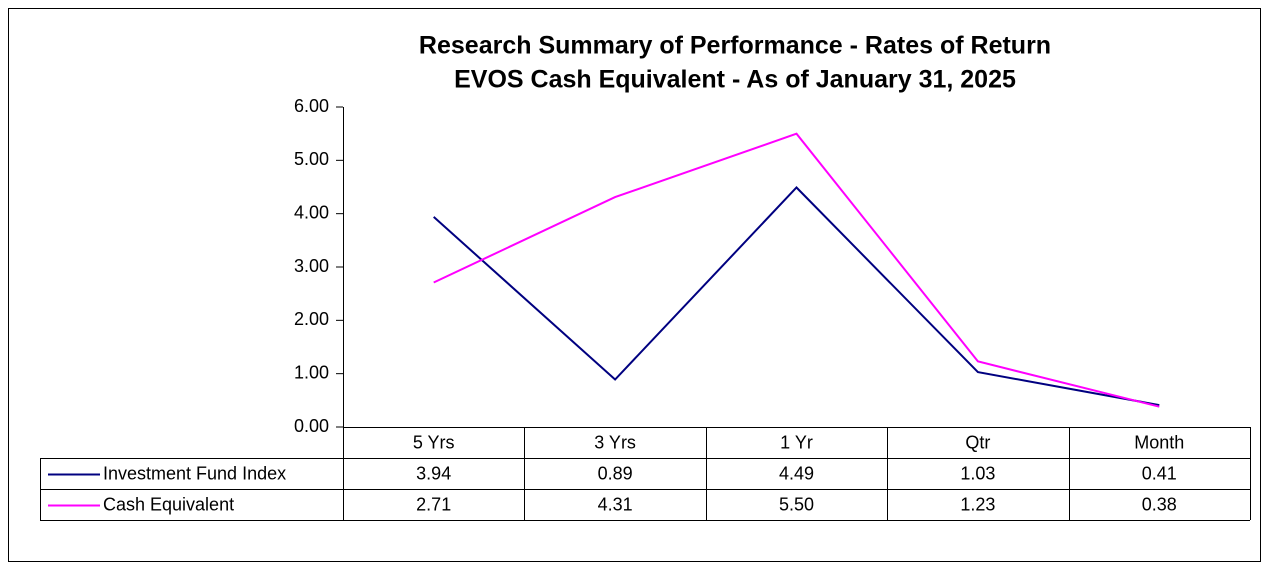 This screenshot has height=562, width=1262. I want to click on table-value: 1.23, so click(977, 504).